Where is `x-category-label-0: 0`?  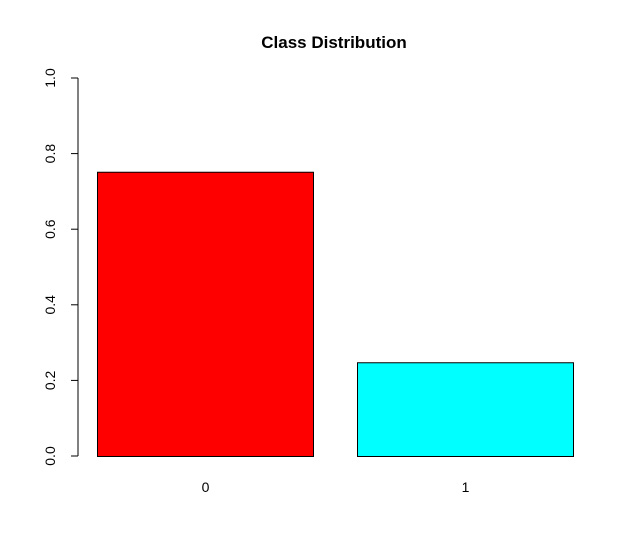 x-category-label-0: 0 is located at coordinates (206, 487).